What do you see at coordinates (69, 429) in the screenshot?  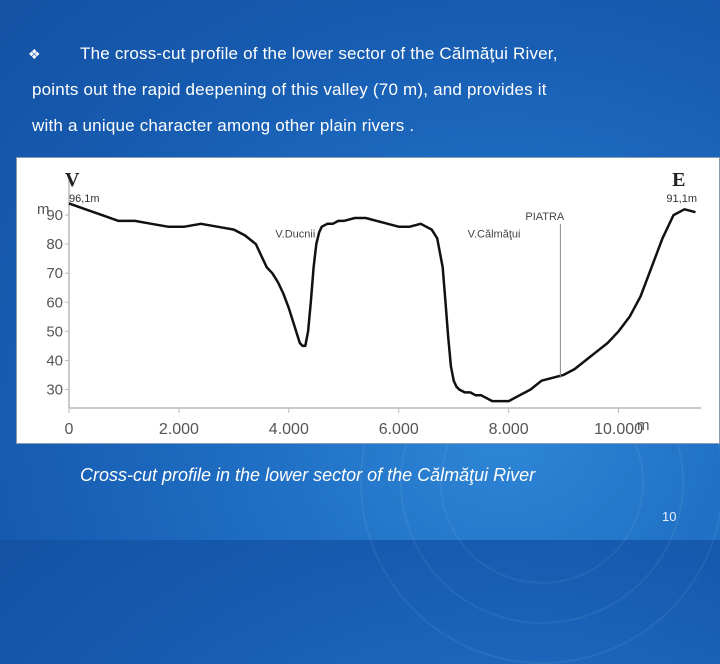 I see `x-tick-label: 0` at bounding box center [69, 429].